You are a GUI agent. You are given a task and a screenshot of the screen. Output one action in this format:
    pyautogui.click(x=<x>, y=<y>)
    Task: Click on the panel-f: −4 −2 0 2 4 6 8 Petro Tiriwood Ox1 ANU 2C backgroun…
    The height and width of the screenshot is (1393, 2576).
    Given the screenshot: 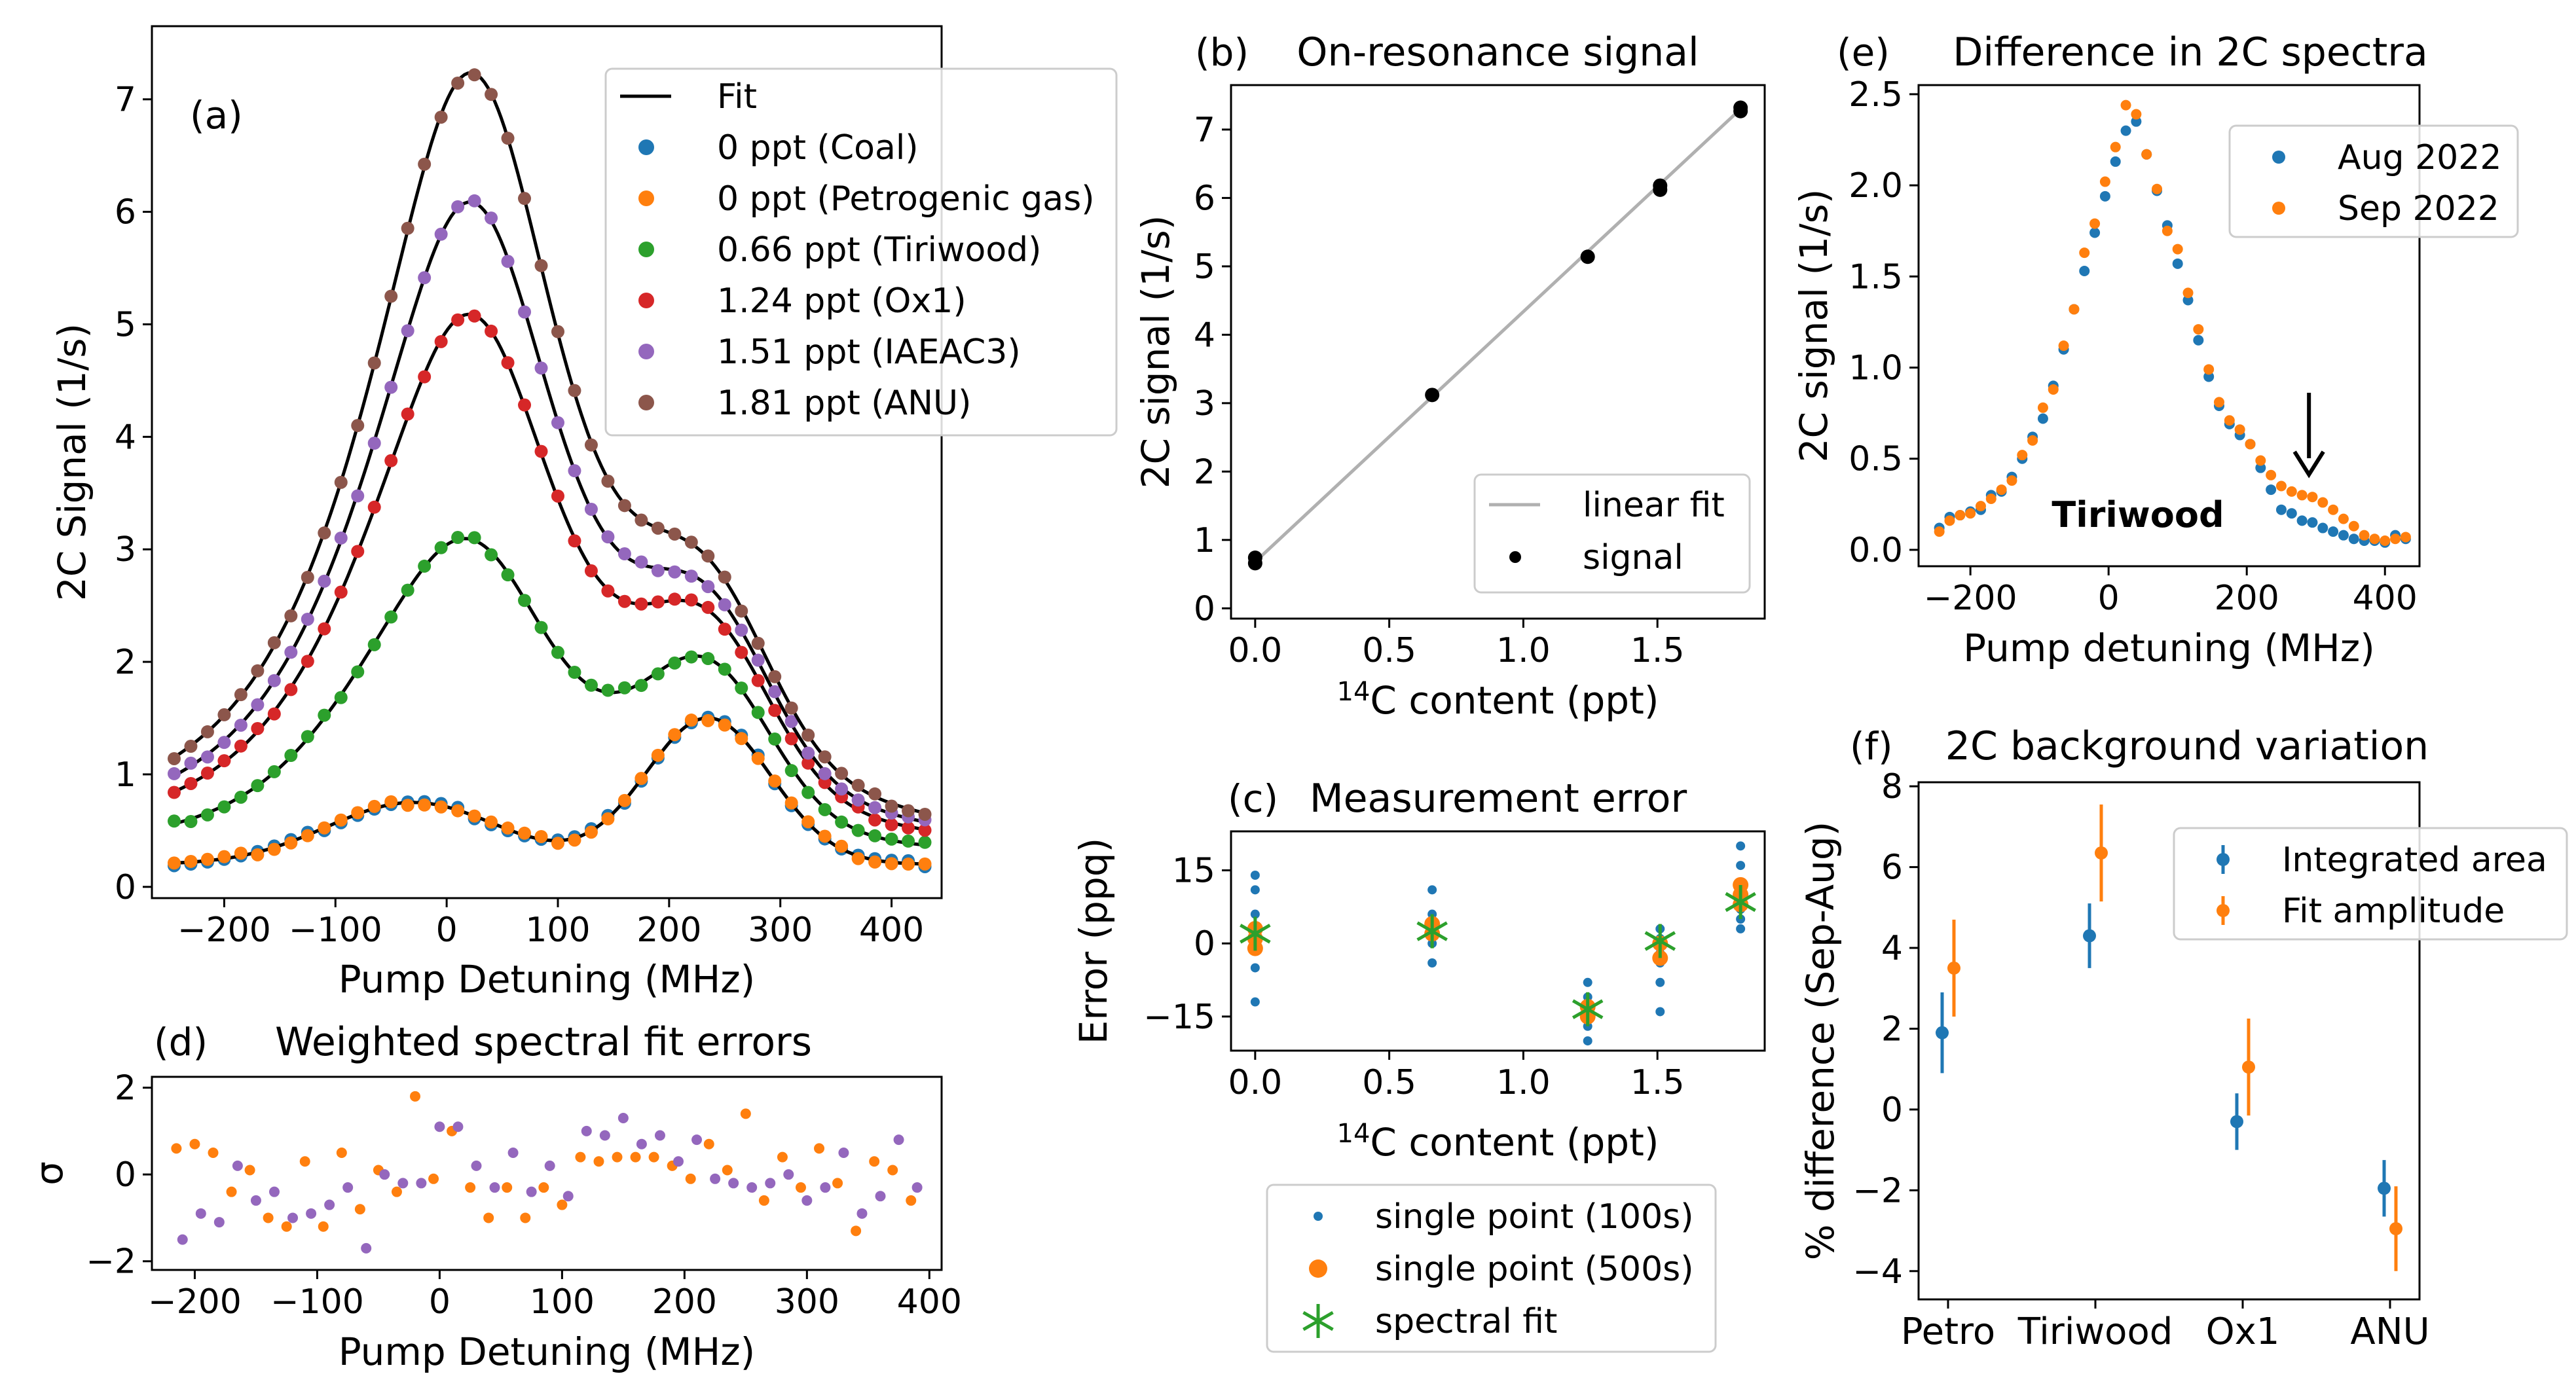 What is the action you would take?
    pyautogui.click(x=2183, y=1038)
    